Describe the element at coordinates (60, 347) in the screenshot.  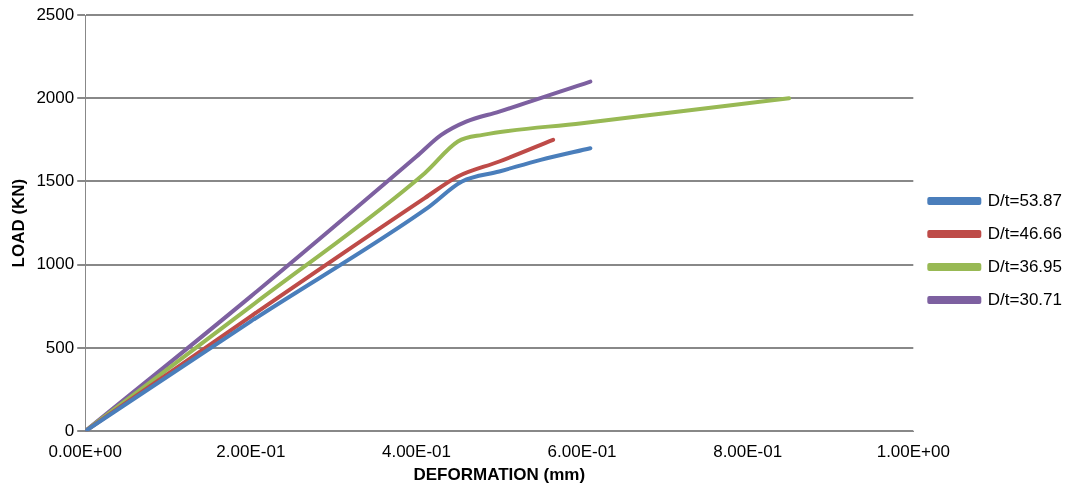
I see `y-tick-label: 500` at that location.